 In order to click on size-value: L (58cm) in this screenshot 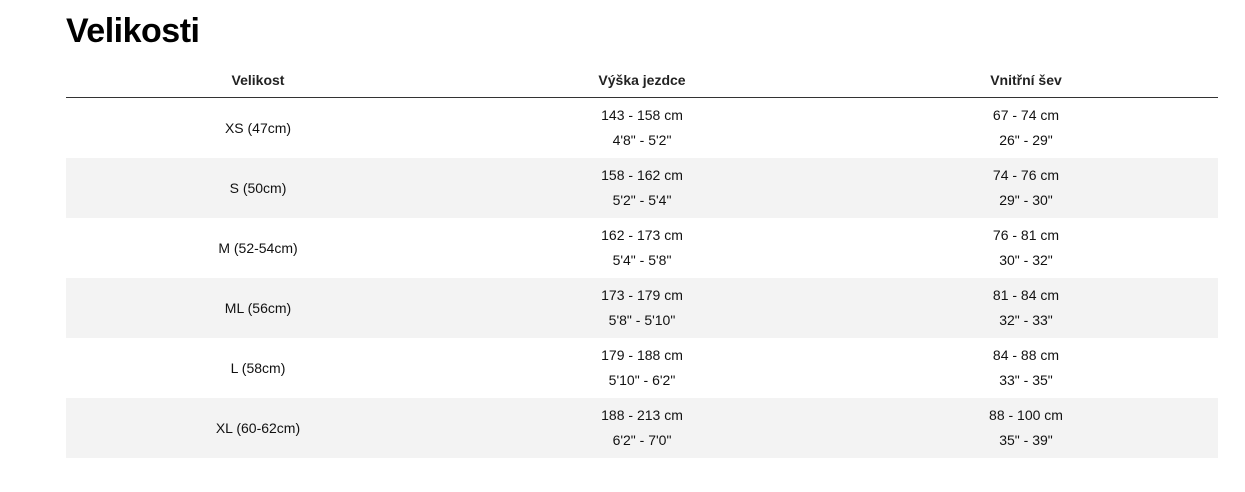, I will do `click(258, 368)`.